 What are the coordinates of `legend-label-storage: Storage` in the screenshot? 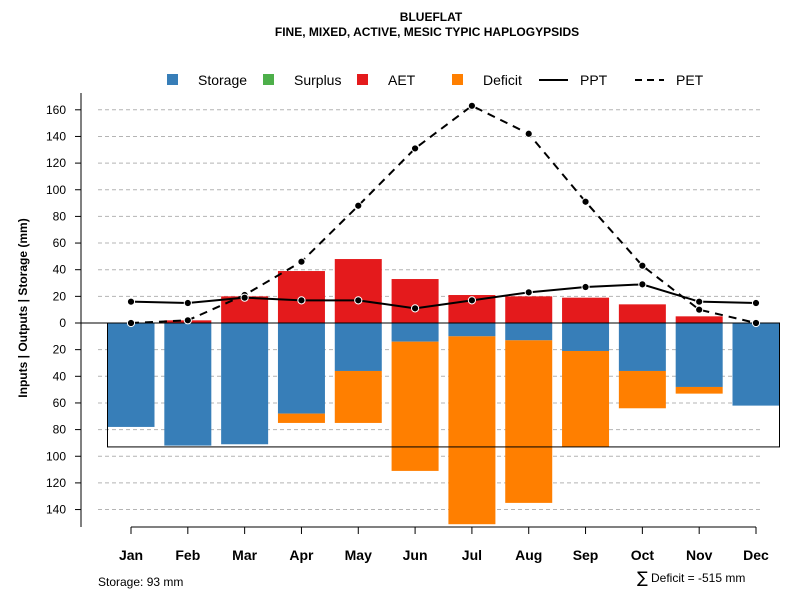 It's located at (222, 80).